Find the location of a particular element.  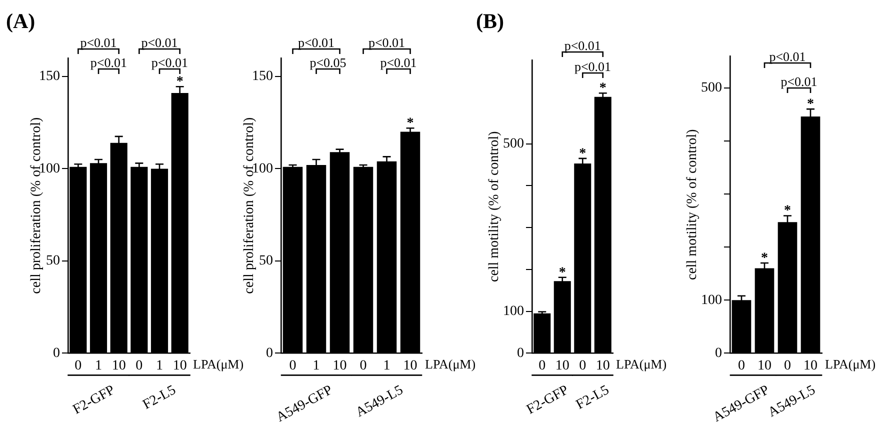

annotation: p<0.05 is located at coordinates (328, 62).